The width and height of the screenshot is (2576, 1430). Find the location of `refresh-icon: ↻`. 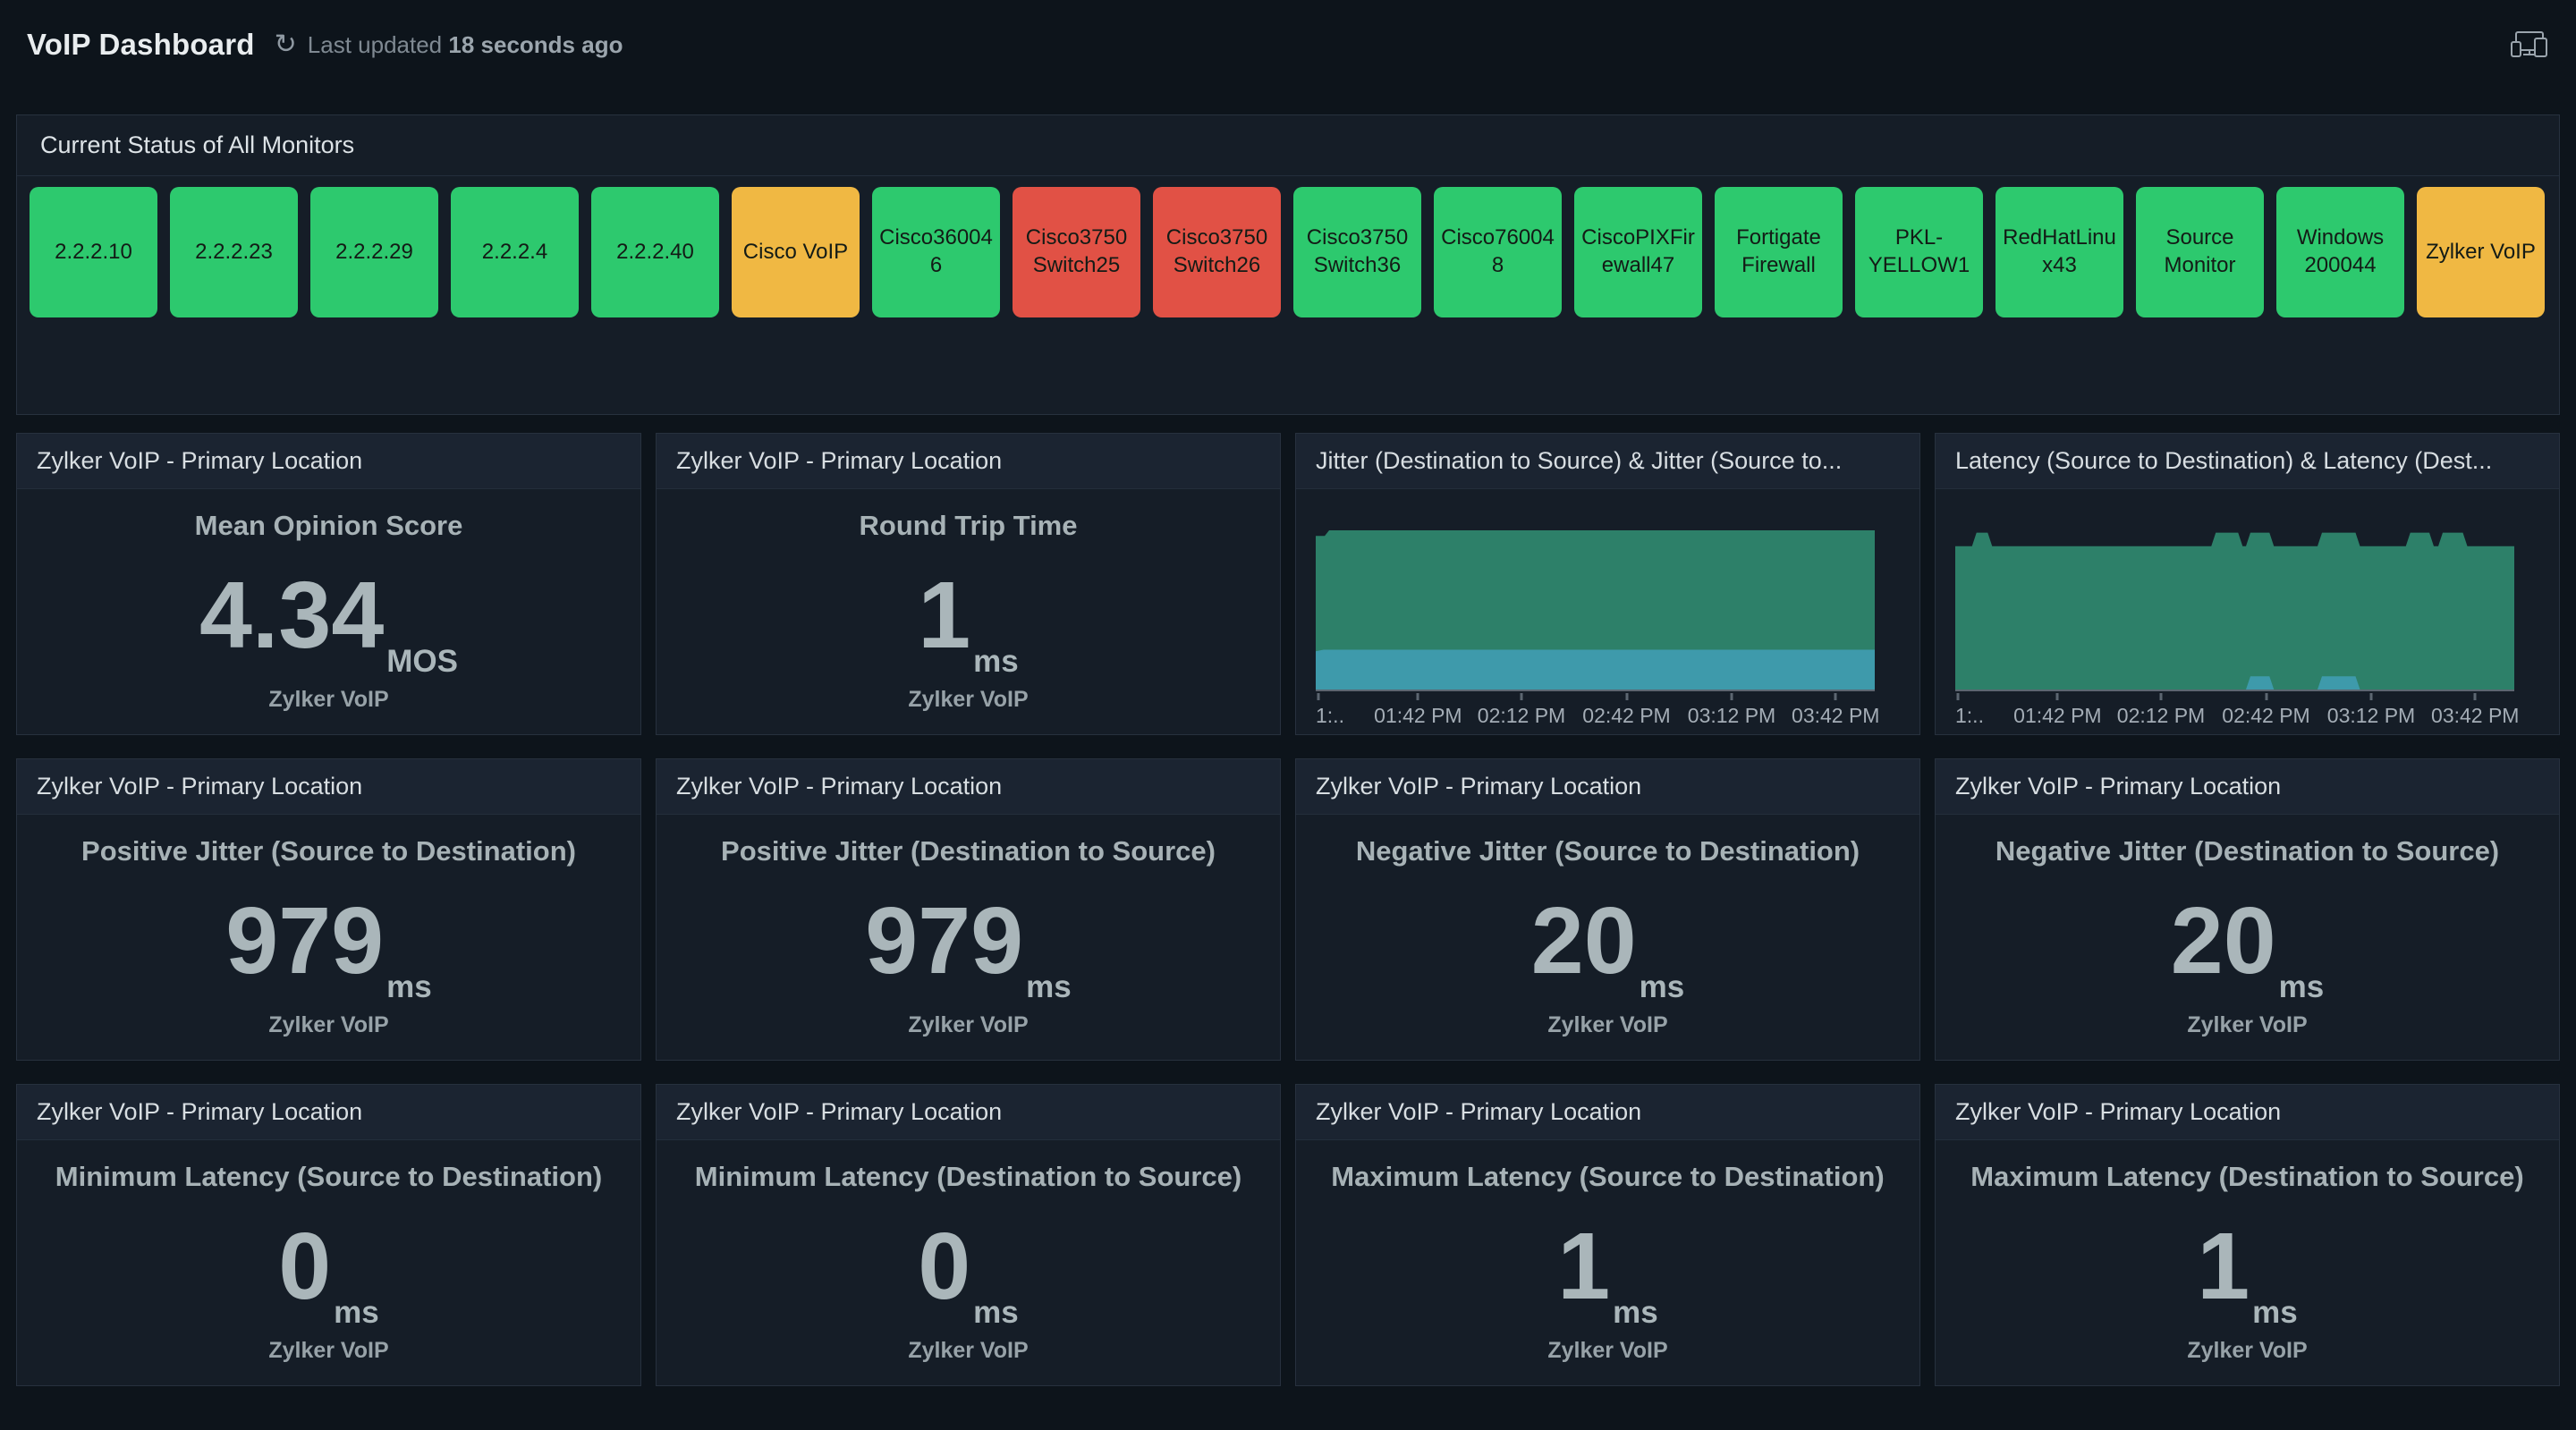

refresh-icon: ↻ is located at coordinates (285, 44).